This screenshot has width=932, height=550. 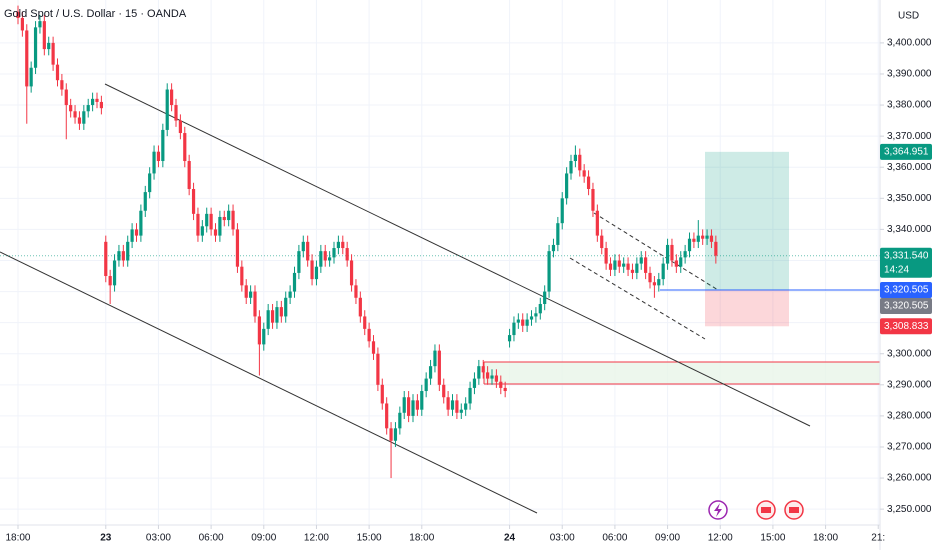 I want to click on y-tick-label: 3,350.000, so click(x=909, y=198).